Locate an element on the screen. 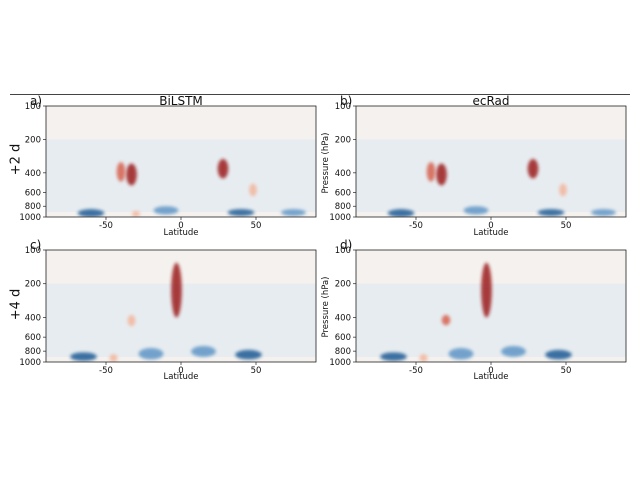  x-axis-label-d: Latitude is located at coordinates (491, 377).